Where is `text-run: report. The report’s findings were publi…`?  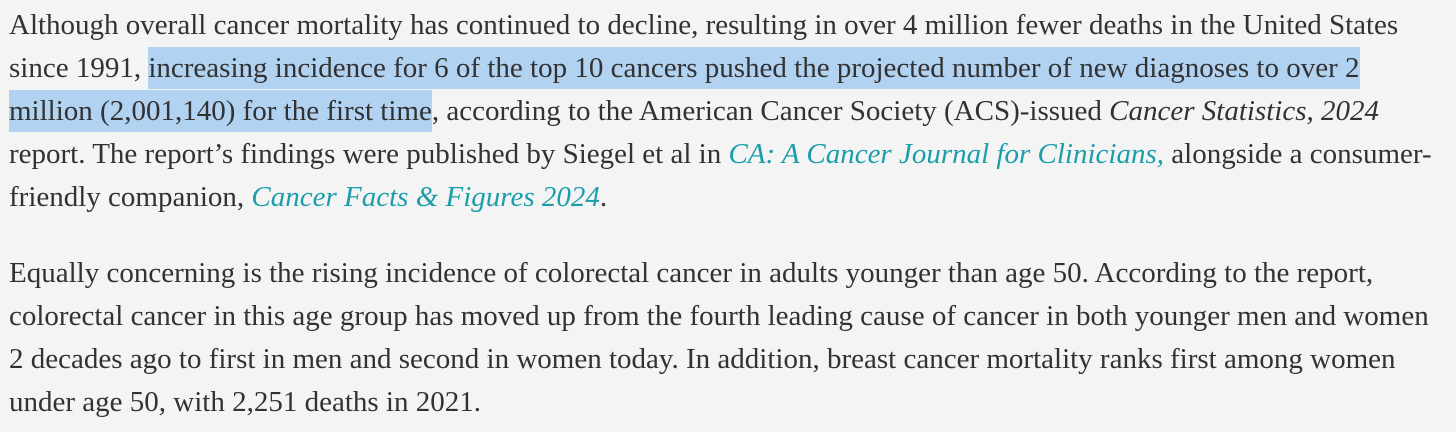
text-run: report. The report’s findings were publi… is located at coordinates (369, 154).